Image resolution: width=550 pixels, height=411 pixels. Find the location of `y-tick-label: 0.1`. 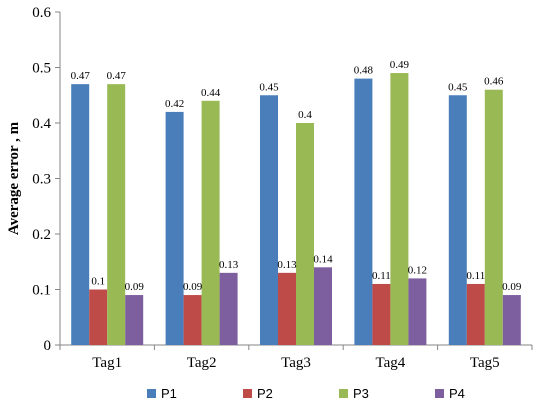

y-tick-label: 0.1 is located at coordinates (41, 291).